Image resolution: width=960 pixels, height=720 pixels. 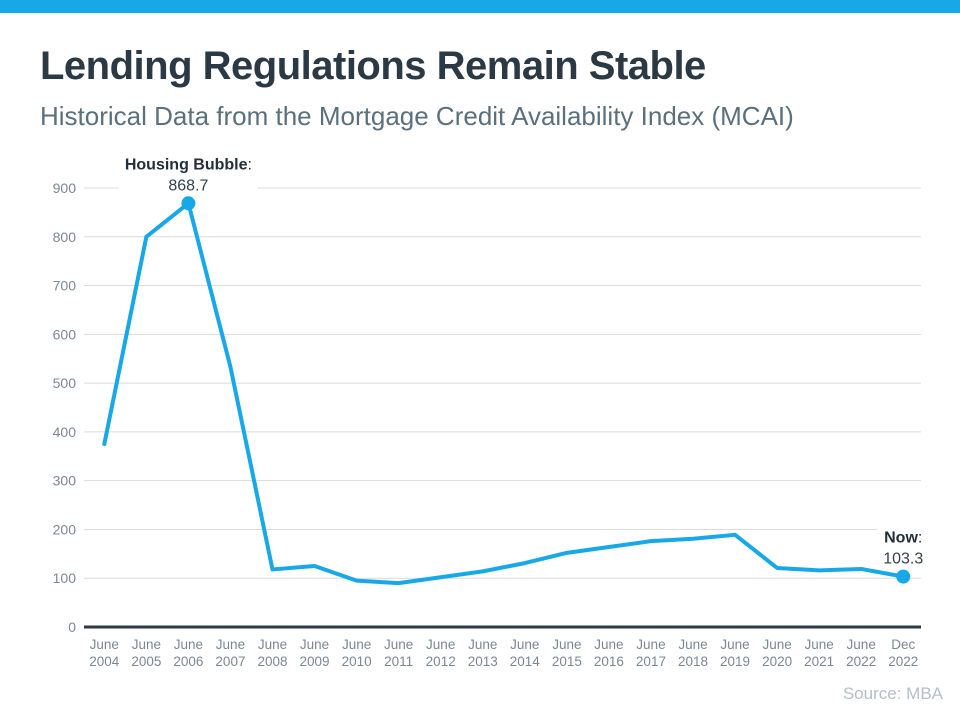 I want to click on x-axis-tick-label: June 2007, so click(x=230, y=653).